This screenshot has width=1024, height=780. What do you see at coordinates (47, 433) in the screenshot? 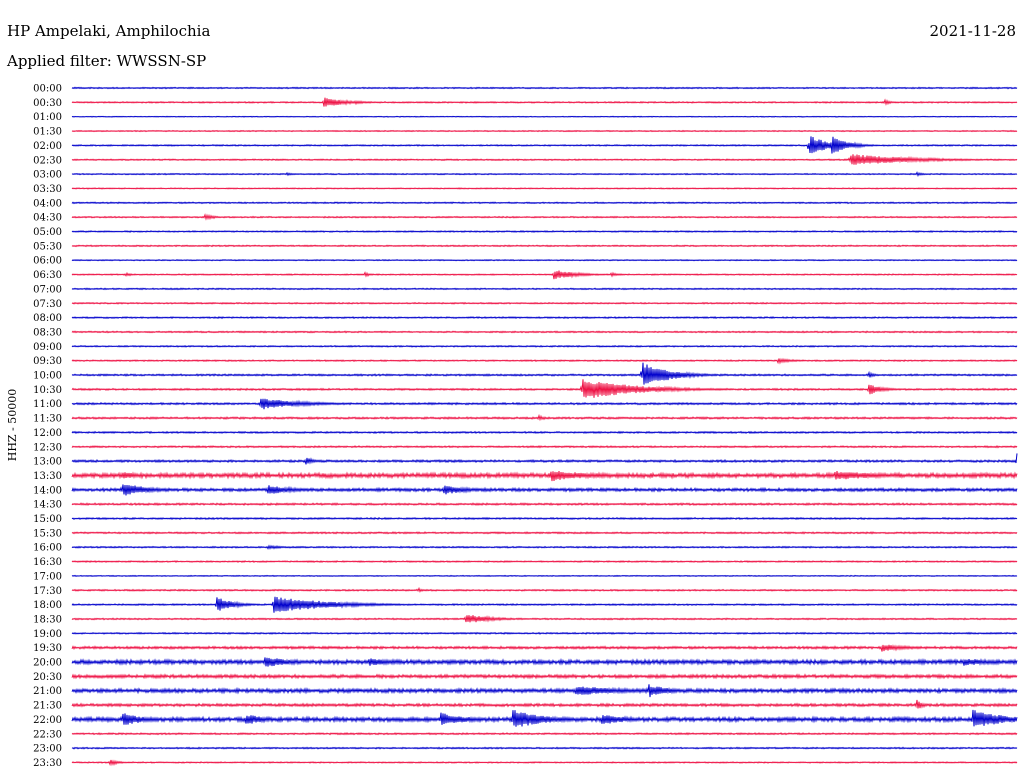
I see `time-tick-label: 12:00` at bounding box center [47, 433].